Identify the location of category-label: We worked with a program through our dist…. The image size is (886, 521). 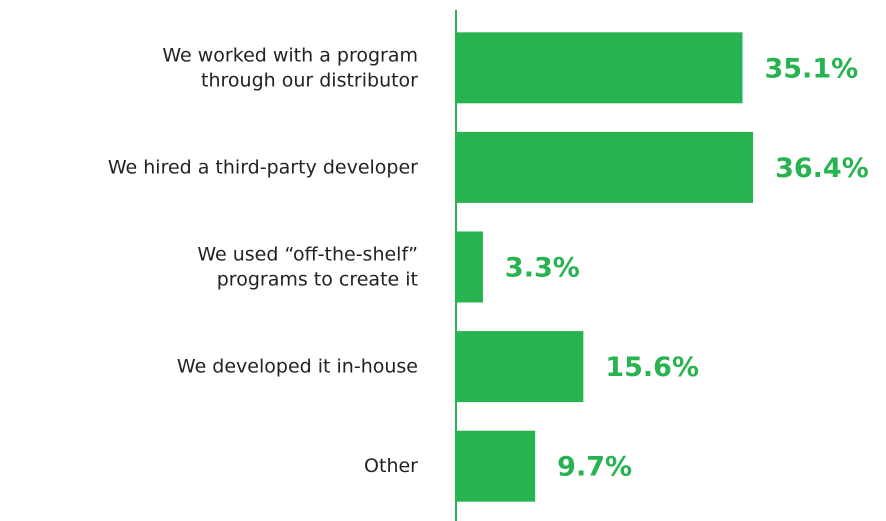
(290, 67).